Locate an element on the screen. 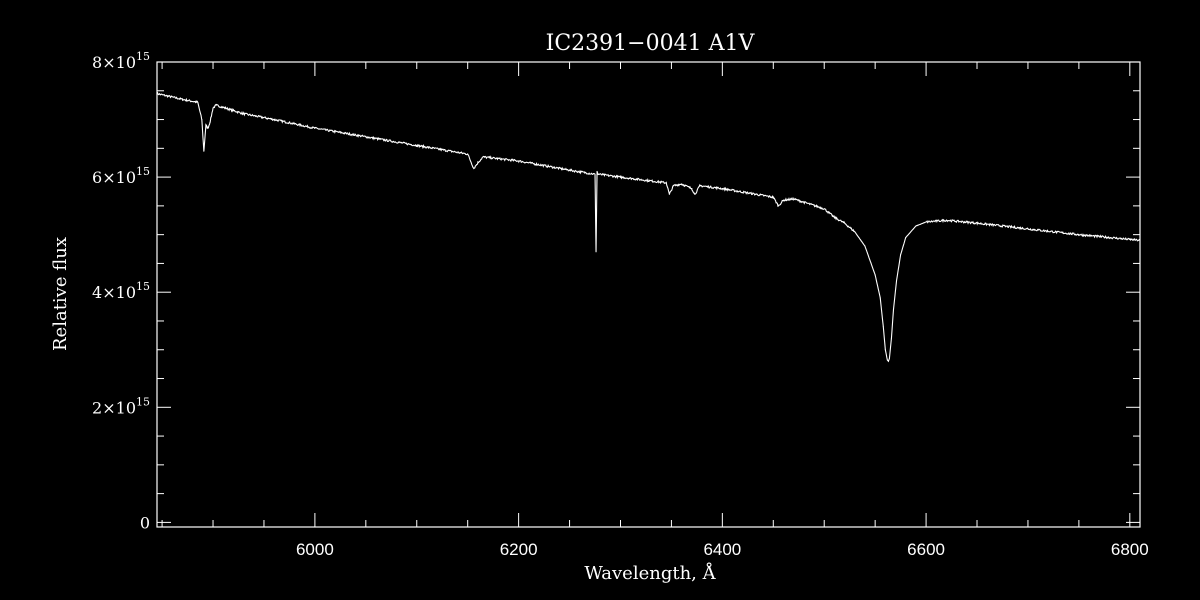 Image resolution: width=1200 pixels, height=600 pixels. chart-title: IC2391−0041 A1V is located at coordinates (651, 43).